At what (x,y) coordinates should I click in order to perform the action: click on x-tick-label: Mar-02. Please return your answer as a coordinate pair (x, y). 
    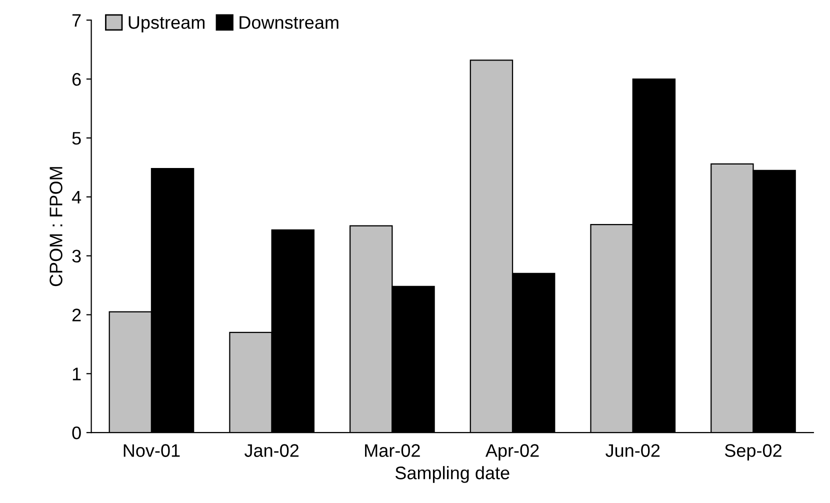
    Looking at the image, I should click on (392, 450).